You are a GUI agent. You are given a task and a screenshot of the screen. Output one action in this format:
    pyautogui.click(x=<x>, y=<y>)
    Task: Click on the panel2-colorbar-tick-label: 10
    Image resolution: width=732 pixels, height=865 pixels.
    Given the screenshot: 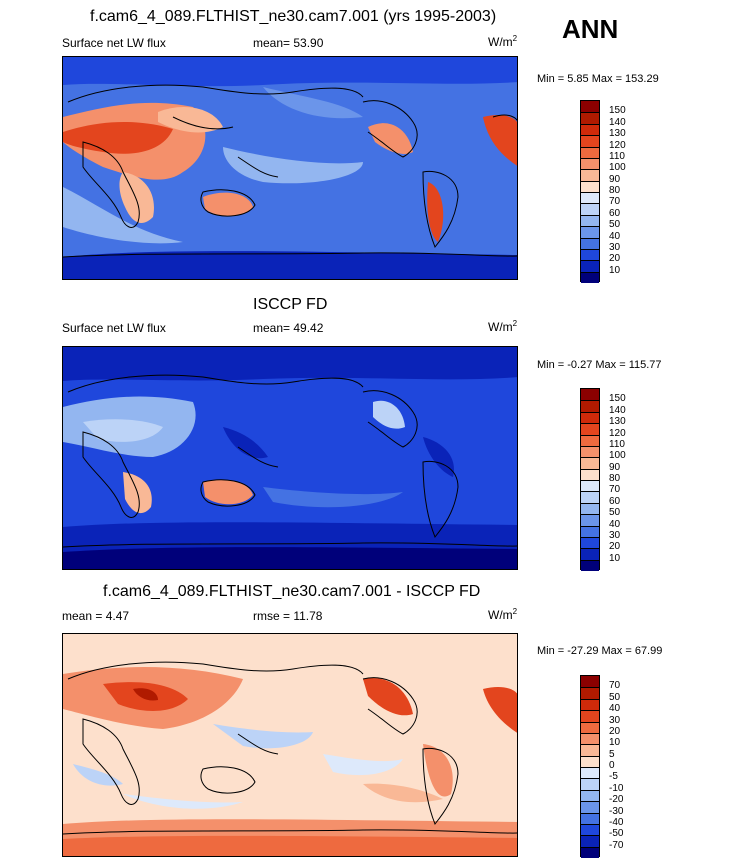 What is the action you would take?
    pyautogui.click(x=615, y=558)
    